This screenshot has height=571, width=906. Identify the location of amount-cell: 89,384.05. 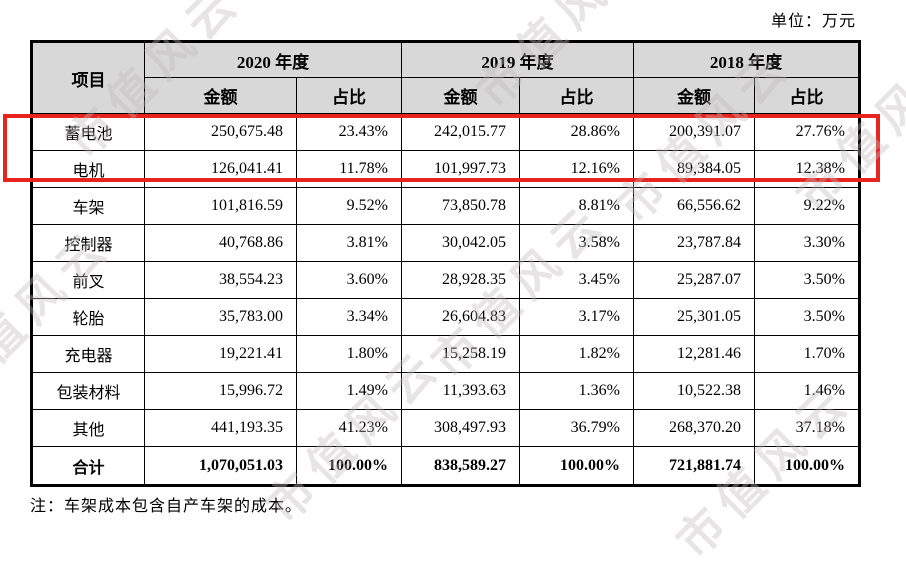
(694, 169).